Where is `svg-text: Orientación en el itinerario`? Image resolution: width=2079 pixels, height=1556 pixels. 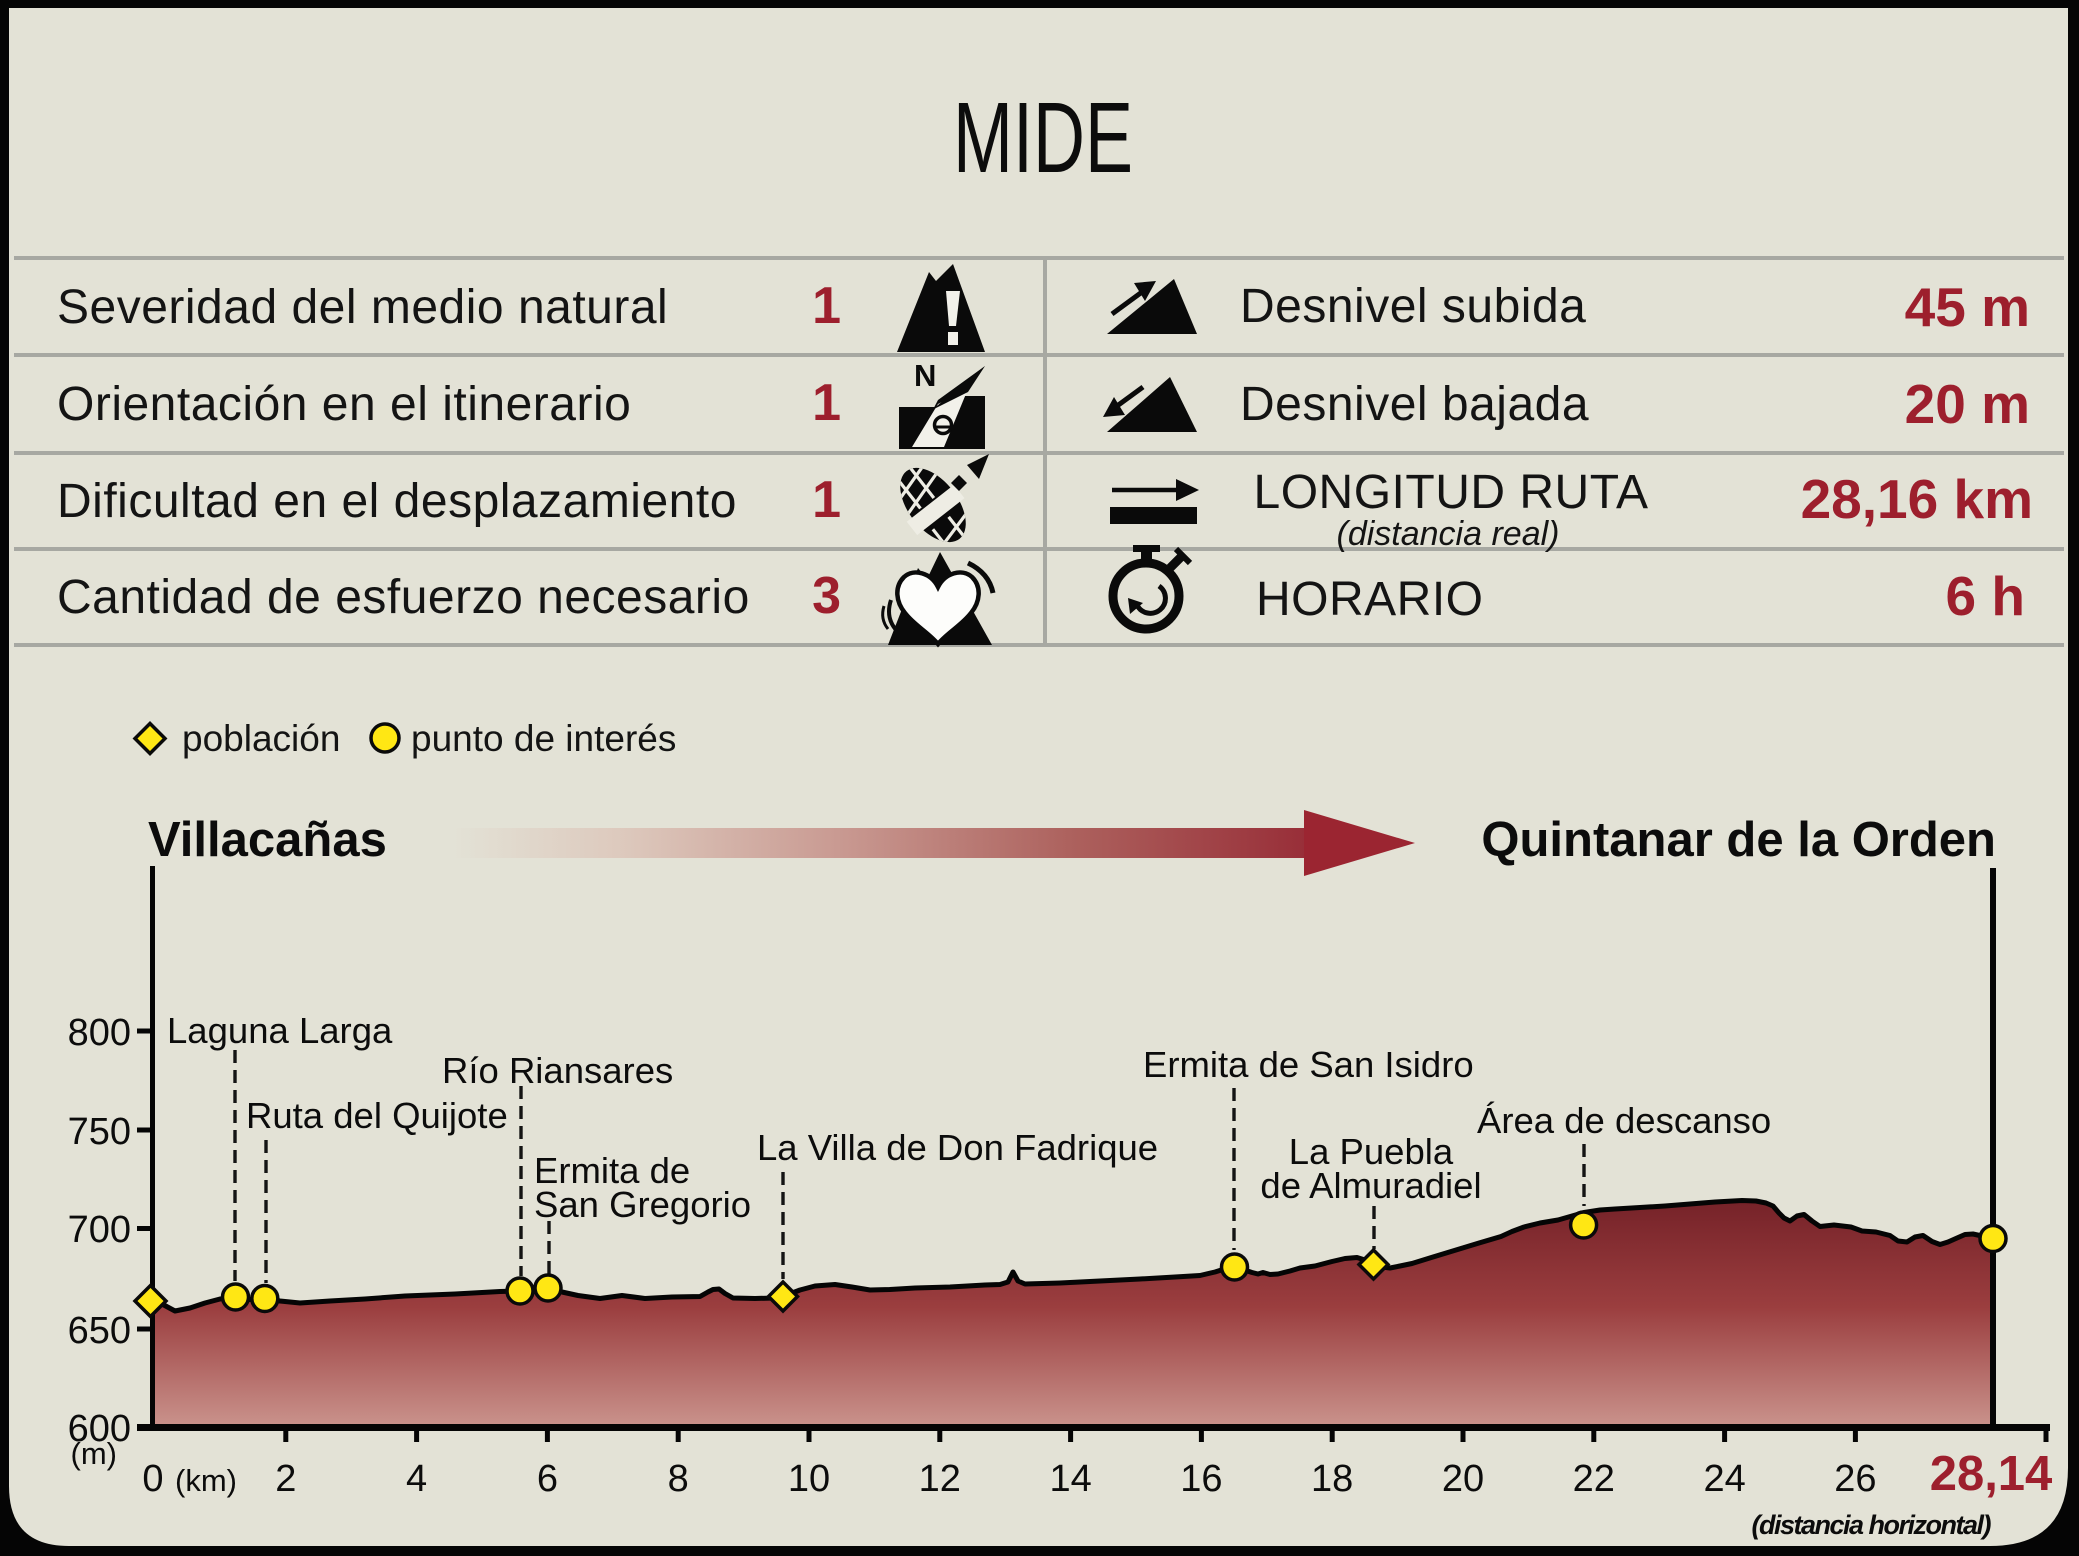 svg-text: Orientación en el itinerario is located at coordinates (344, 404).